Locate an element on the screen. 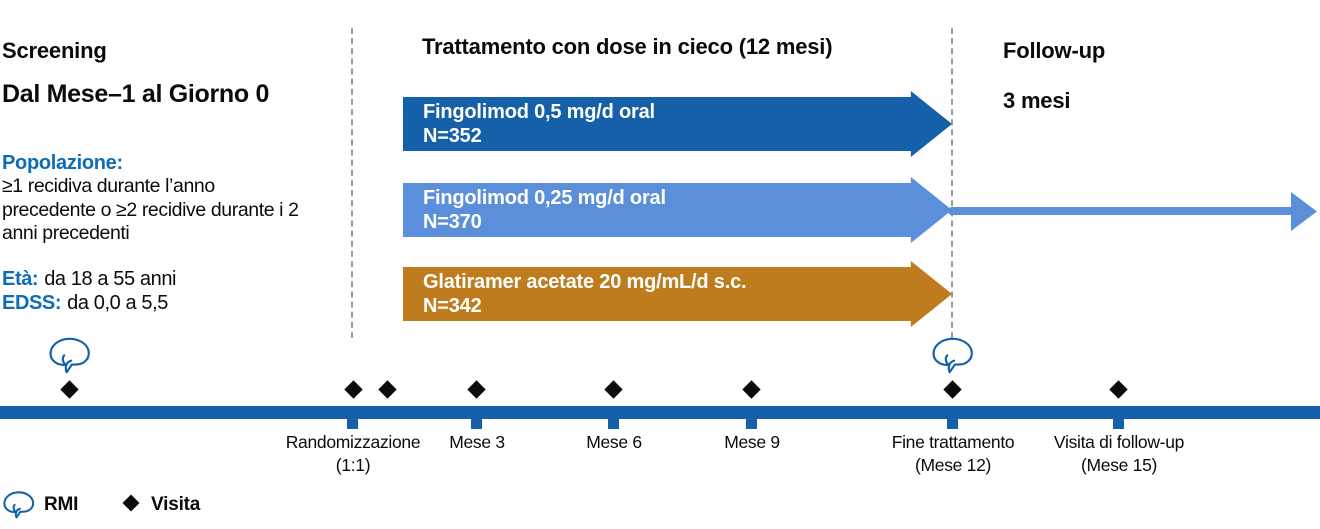  population-label: Popolazione: is located at coordinates (62, 163).